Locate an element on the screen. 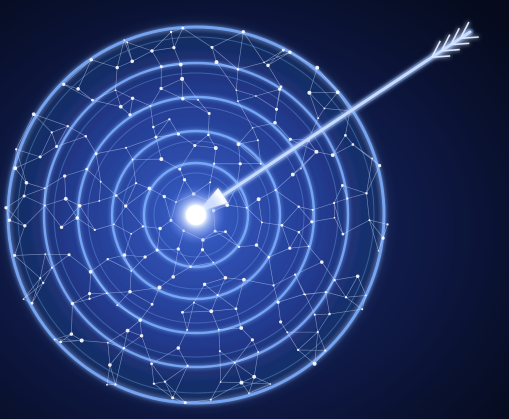  target-ring is located at coordinates (196, 215).